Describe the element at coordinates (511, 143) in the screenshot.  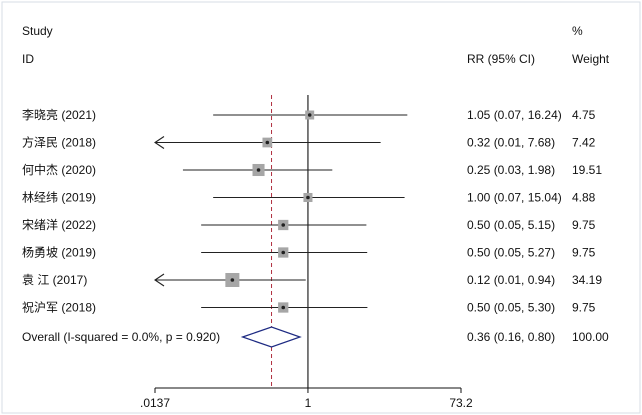
I see `ci-text: 0.32 (0.01, 7.68)` at that location.